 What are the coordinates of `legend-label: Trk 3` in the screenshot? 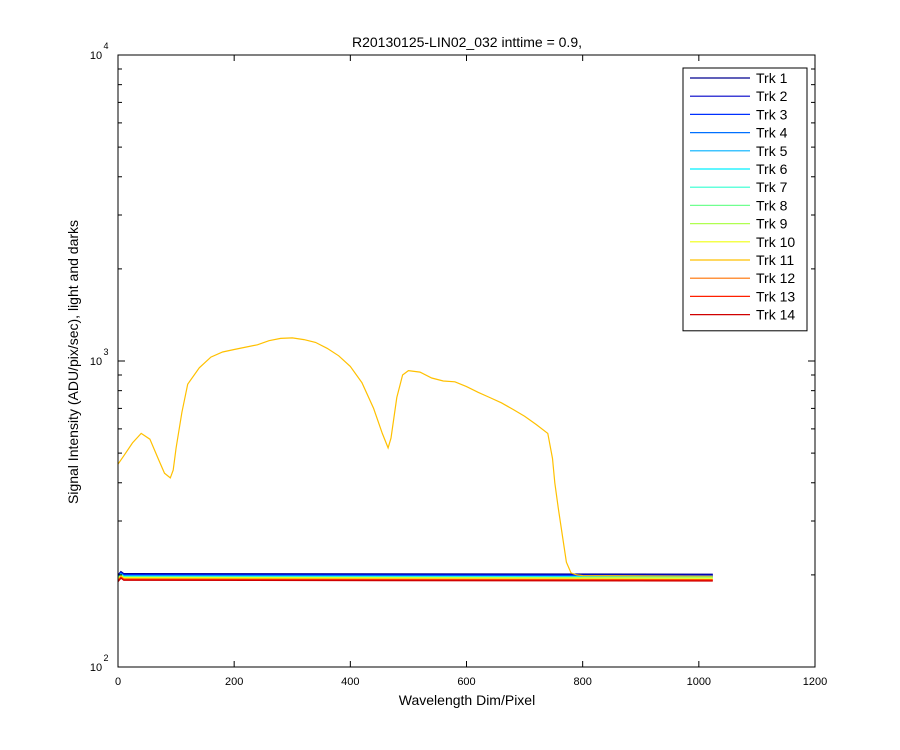 It's located at (772, 114).